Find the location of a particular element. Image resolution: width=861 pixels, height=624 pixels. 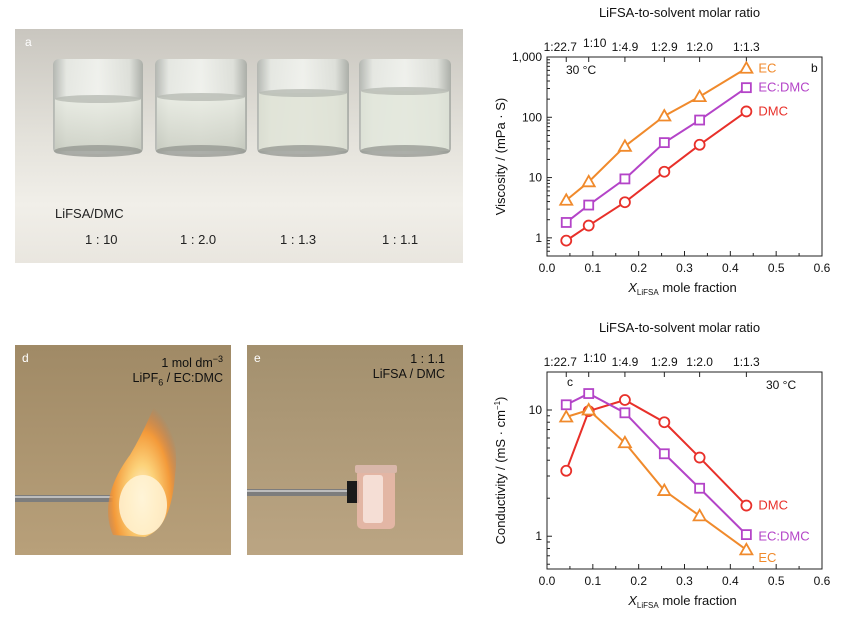

series-dmc: DMC is located at coordinates (674, 175).